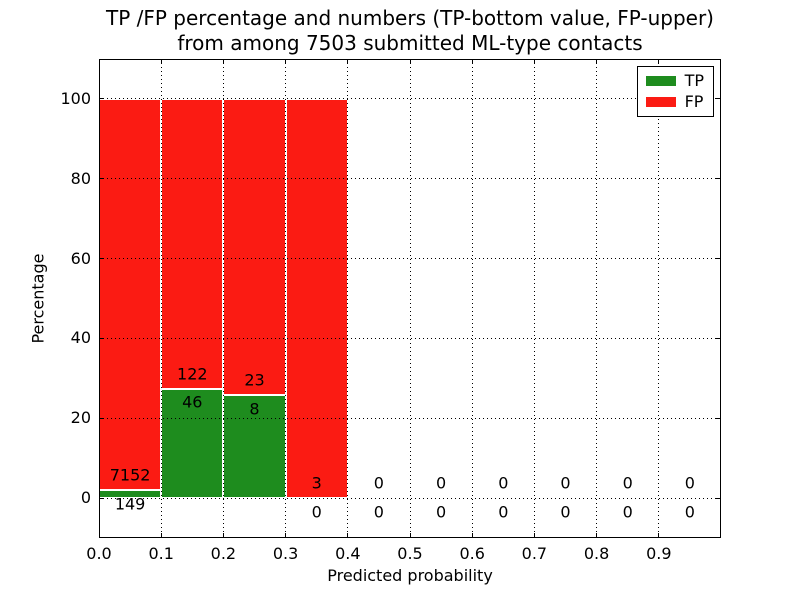 The height and width of the screenshot is (600, 800). What do you see at coordinates (694, 101) in the screenshot?
I see `fp-legend-label: FP` at bounding box center [694, 101].